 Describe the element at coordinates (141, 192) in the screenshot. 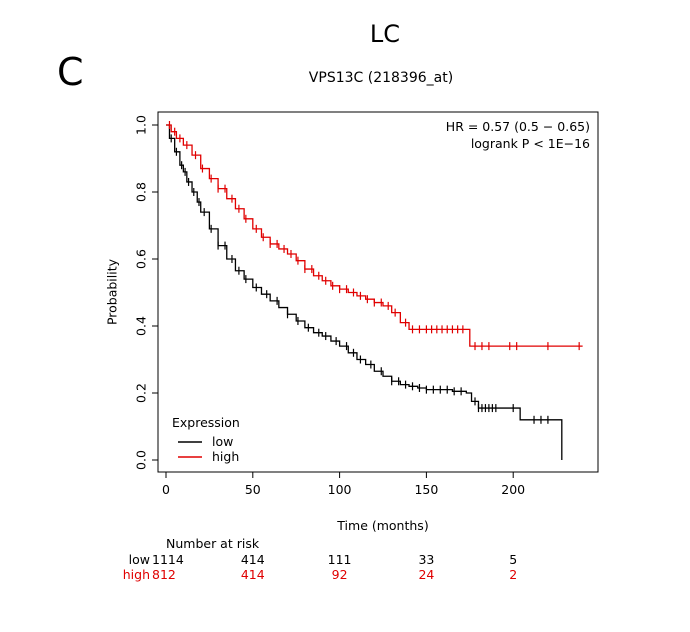

I see `y-tick-label: 0.8` at that location.